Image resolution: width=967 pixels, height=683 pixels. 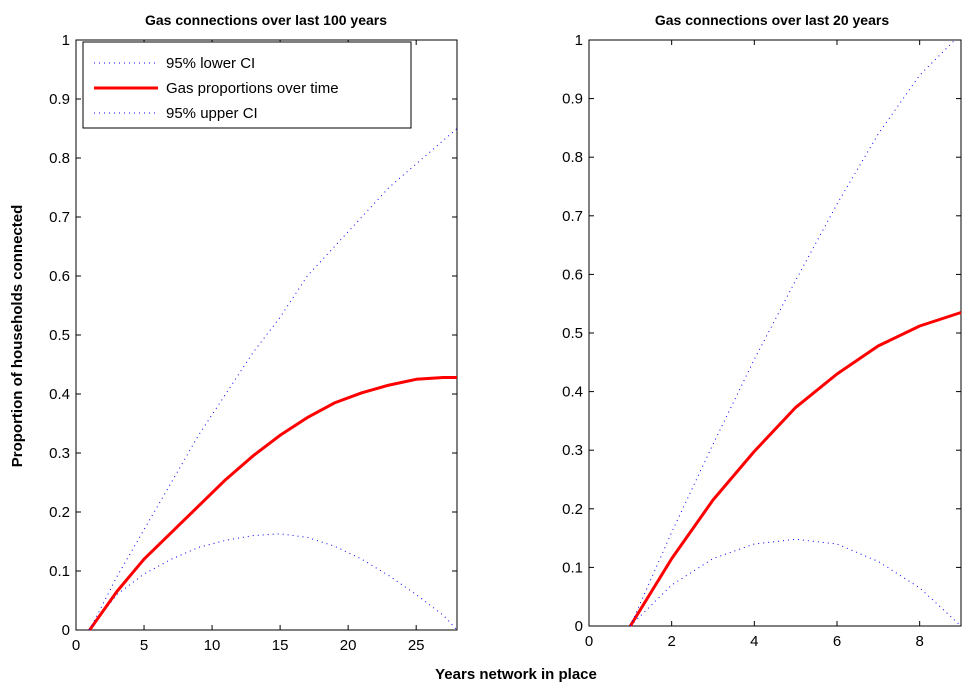 What do you see at coordinates (572, 99) in the screenshot?
I see `right-y-tick-label: 0.9` at bounding box center [572, 99].